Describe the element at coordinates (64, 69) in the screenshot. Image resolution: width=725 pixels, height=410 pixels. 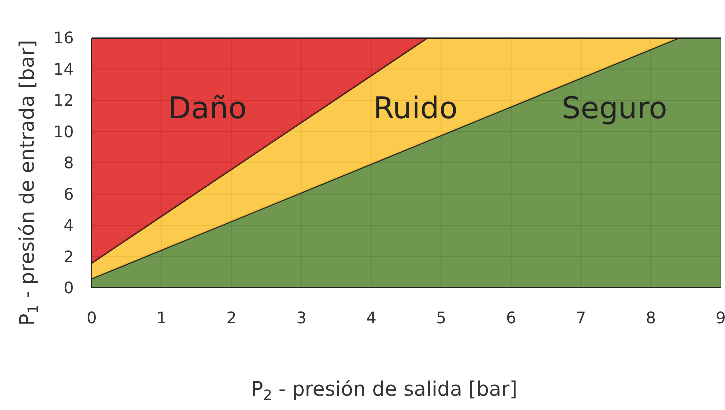
I see `y-tick-label: 14` at that location.